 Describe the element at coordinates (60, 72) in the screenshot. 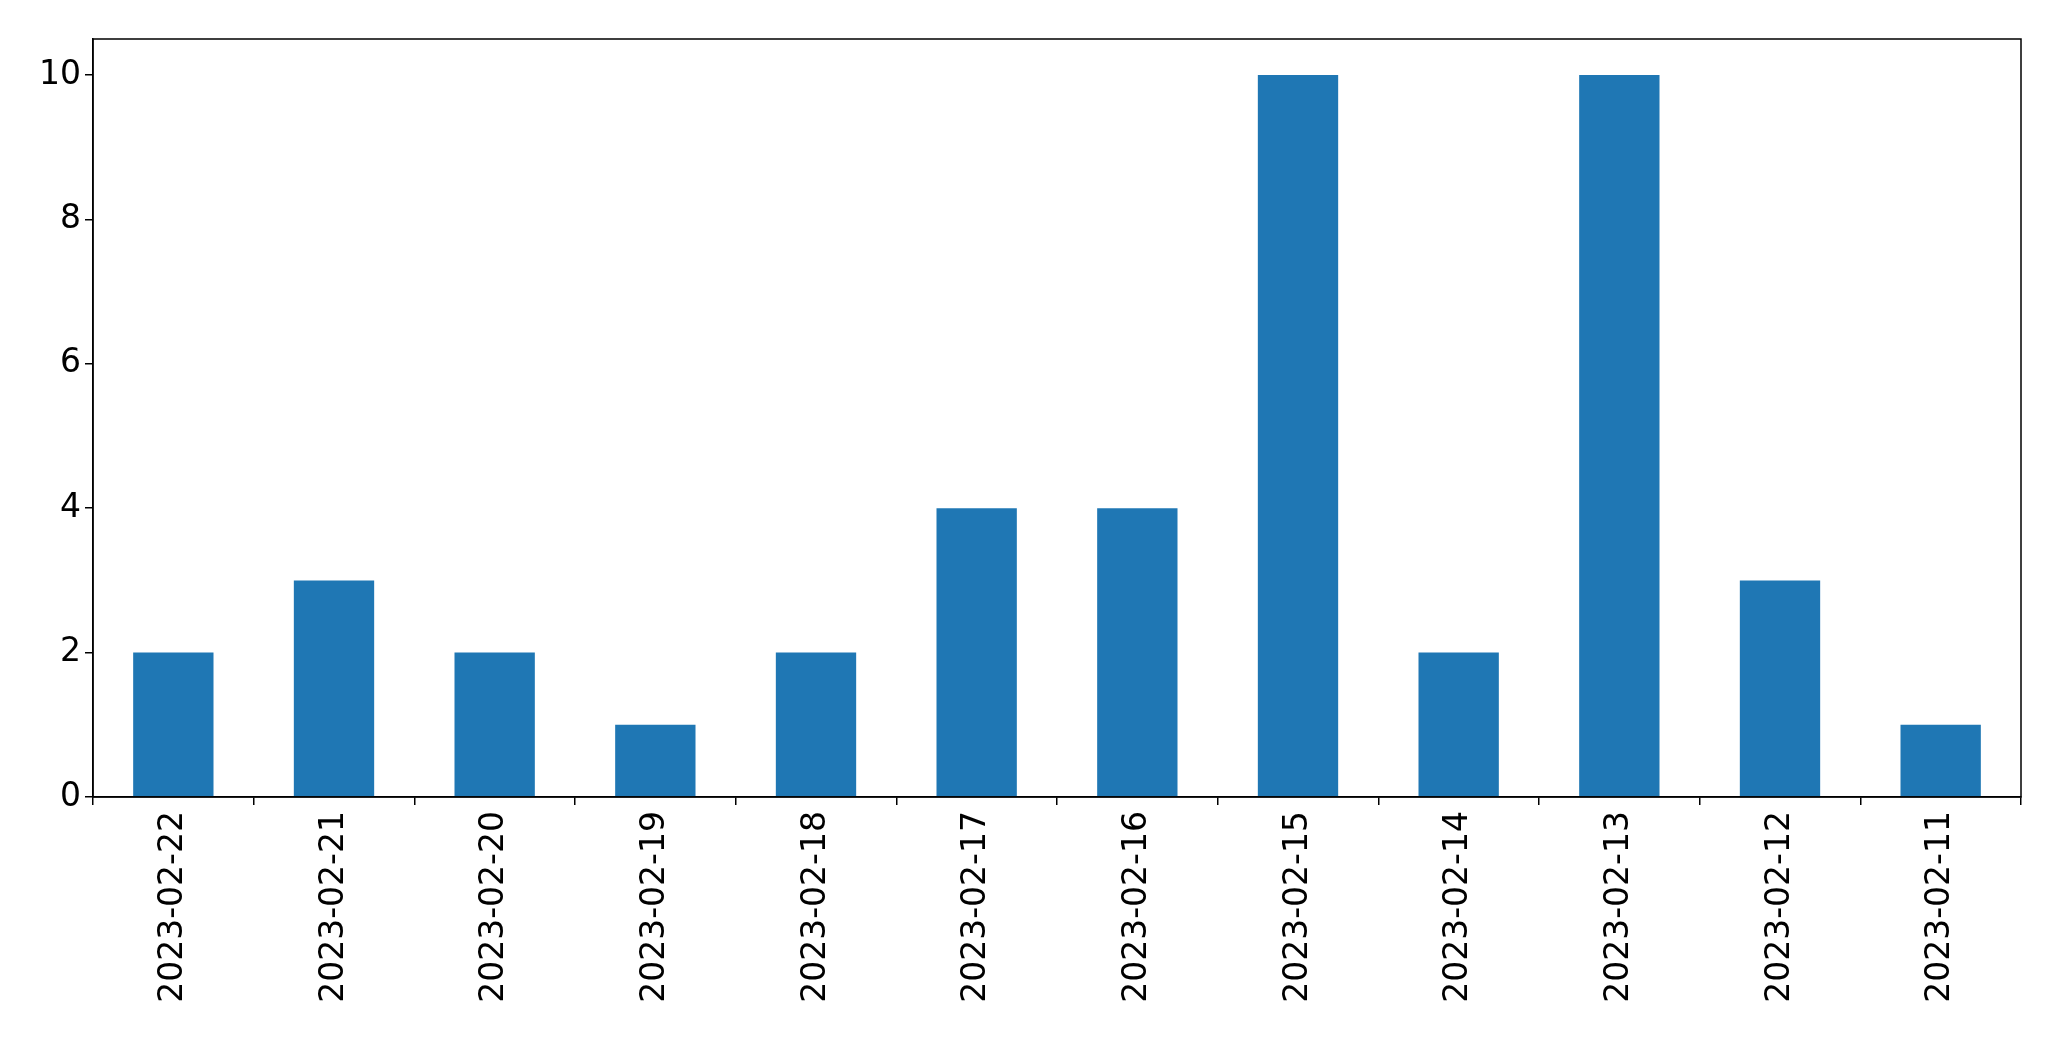

I see `y-tick-label: 10` at that location.